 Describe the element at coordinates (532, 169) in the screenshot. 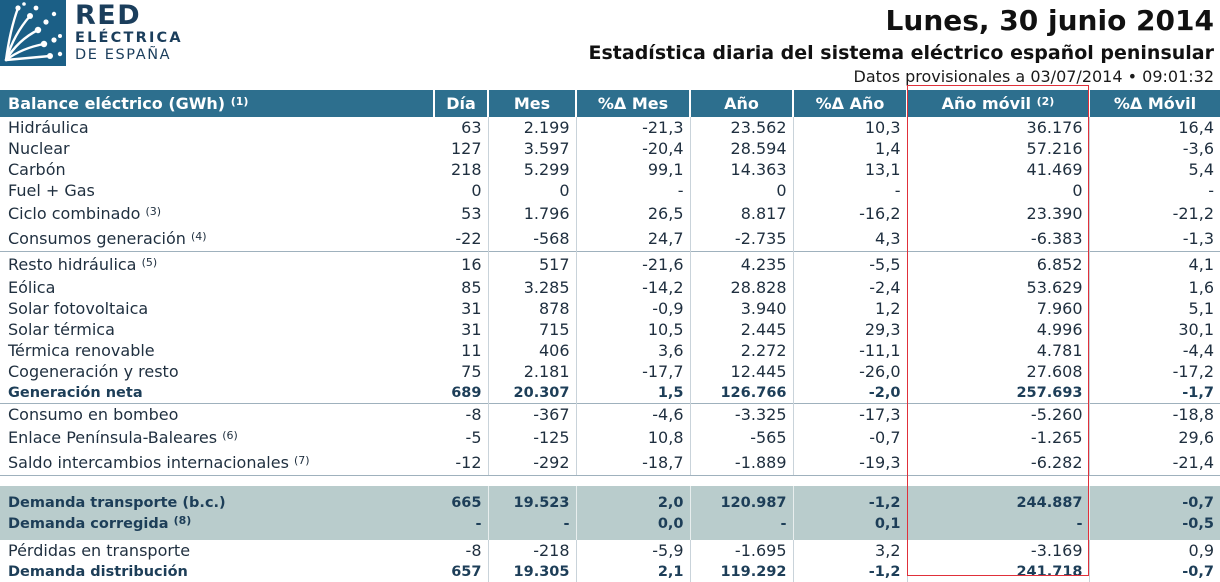

I see `cell-value: 5.299` at that location.